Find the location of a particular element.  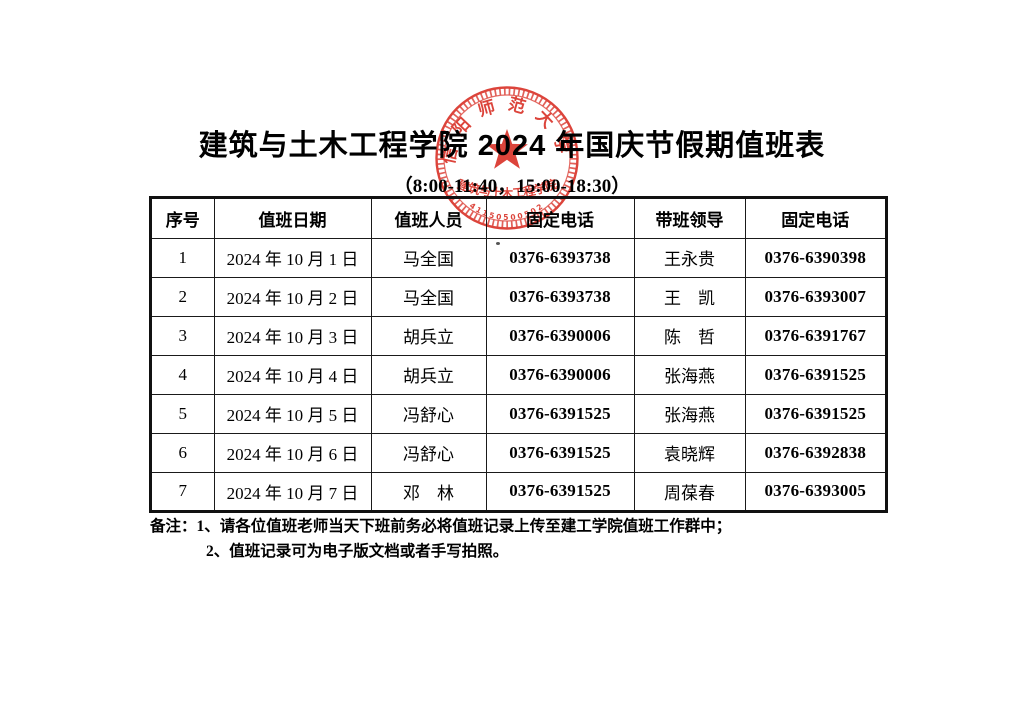

header-duty-leader: 带班领导 is located at coordinates (689, 218).